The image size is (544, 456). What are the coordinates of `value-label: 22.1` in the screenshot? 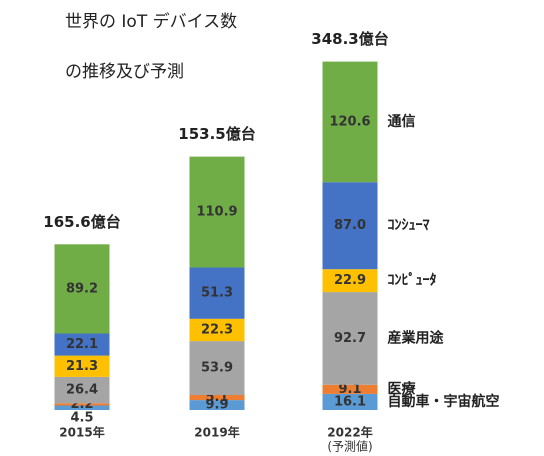 It's located at (82, 344).